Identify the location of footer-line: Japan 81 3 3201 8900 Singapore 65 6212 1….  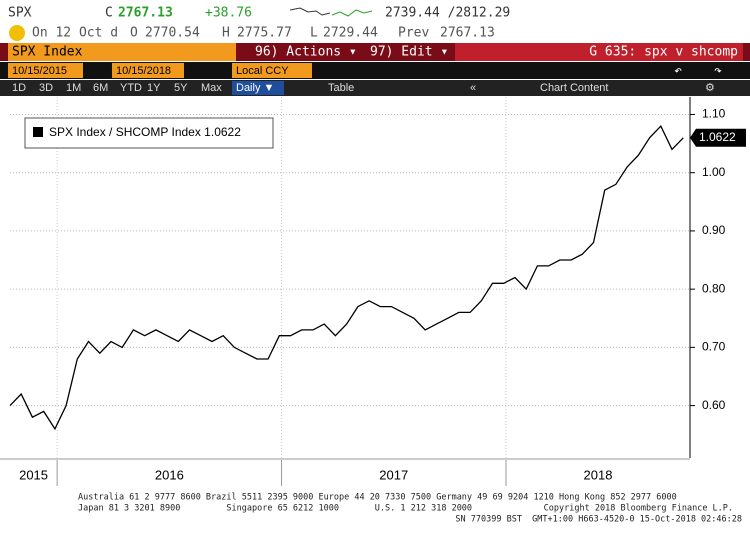
(405, 509).